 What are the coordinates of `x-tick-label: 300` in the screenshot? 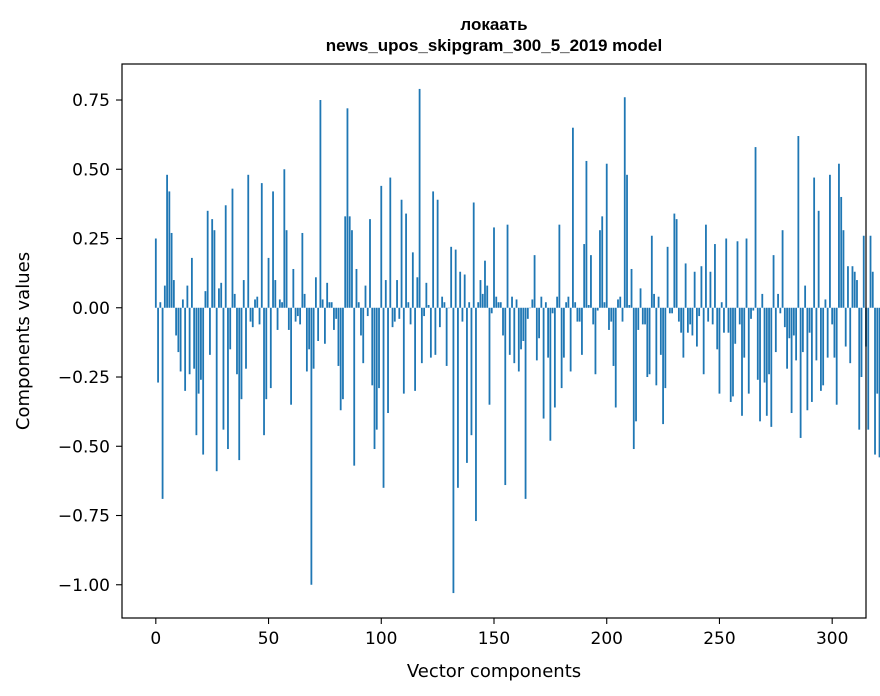 It's located at (832, 639).